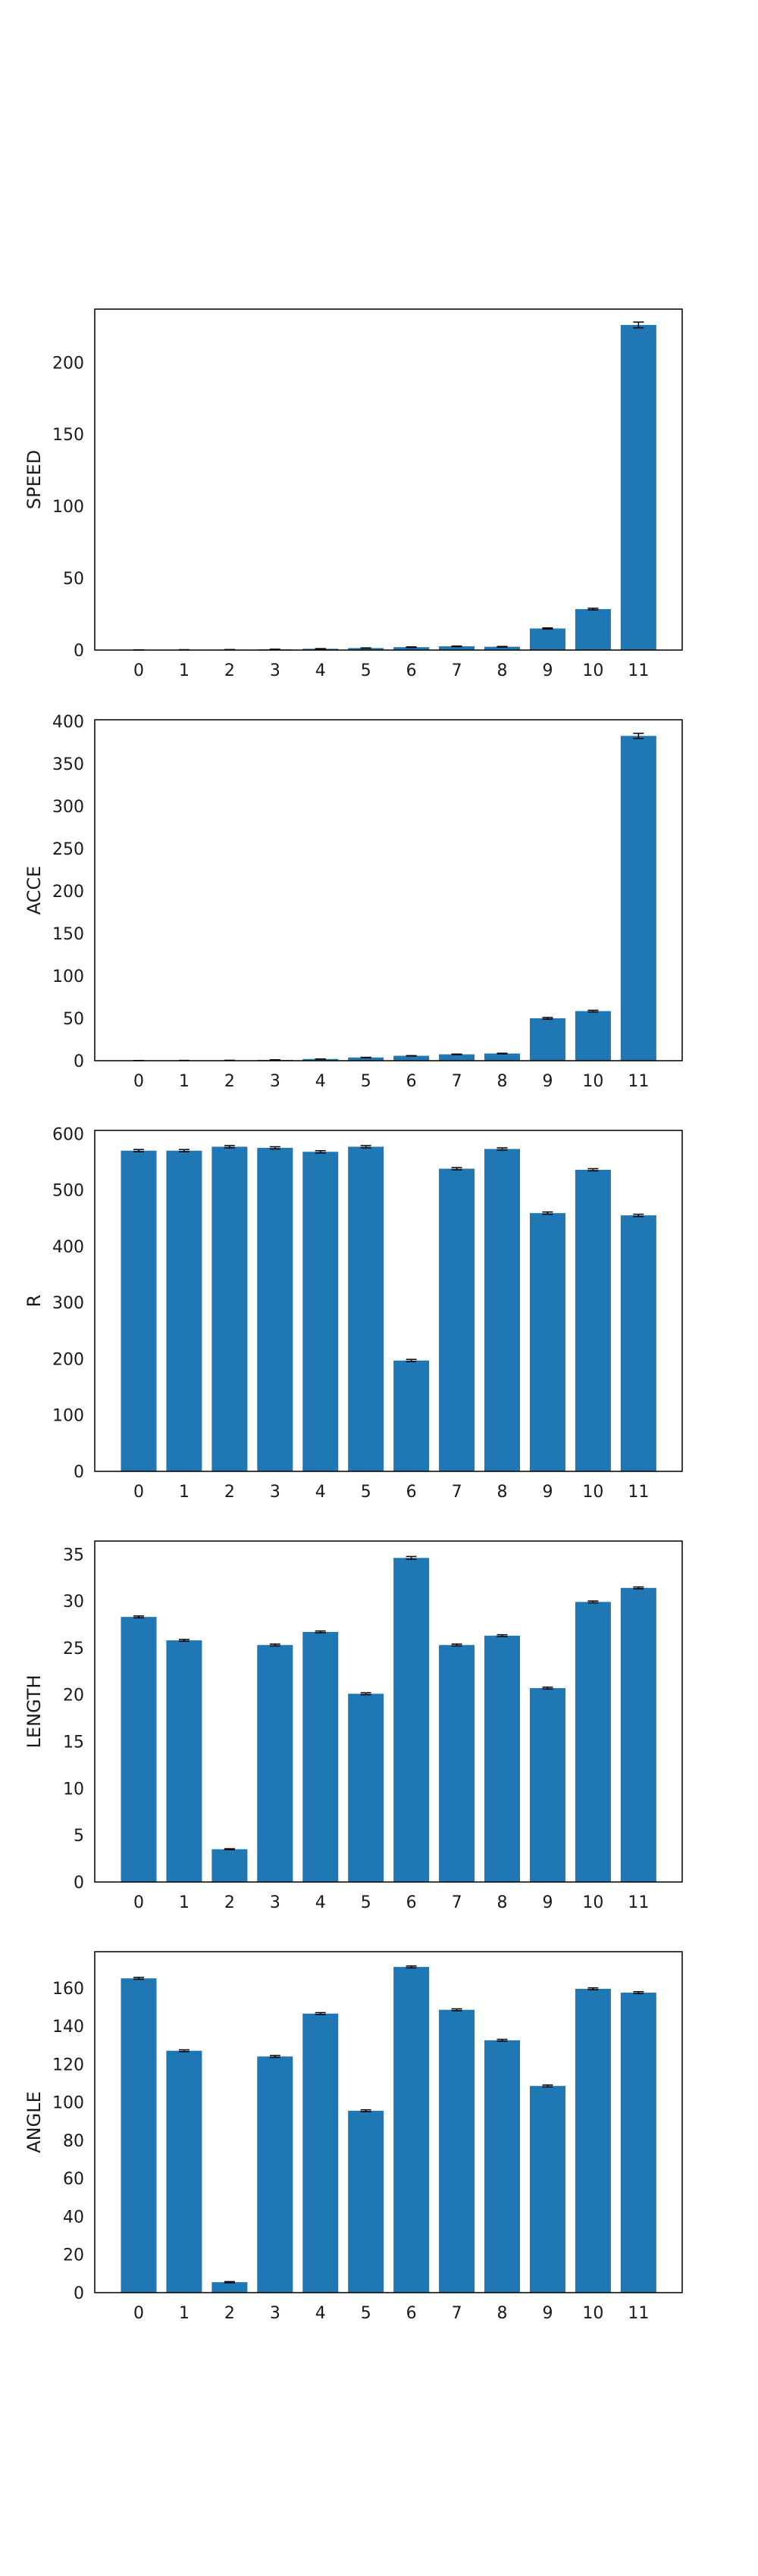 The width and height of the screenshot is (758, 2576). What do you see at coordinates (34, 480) in the screenshot?
I see `y-axis-label: SPEED` at bounding box center [34, 480].